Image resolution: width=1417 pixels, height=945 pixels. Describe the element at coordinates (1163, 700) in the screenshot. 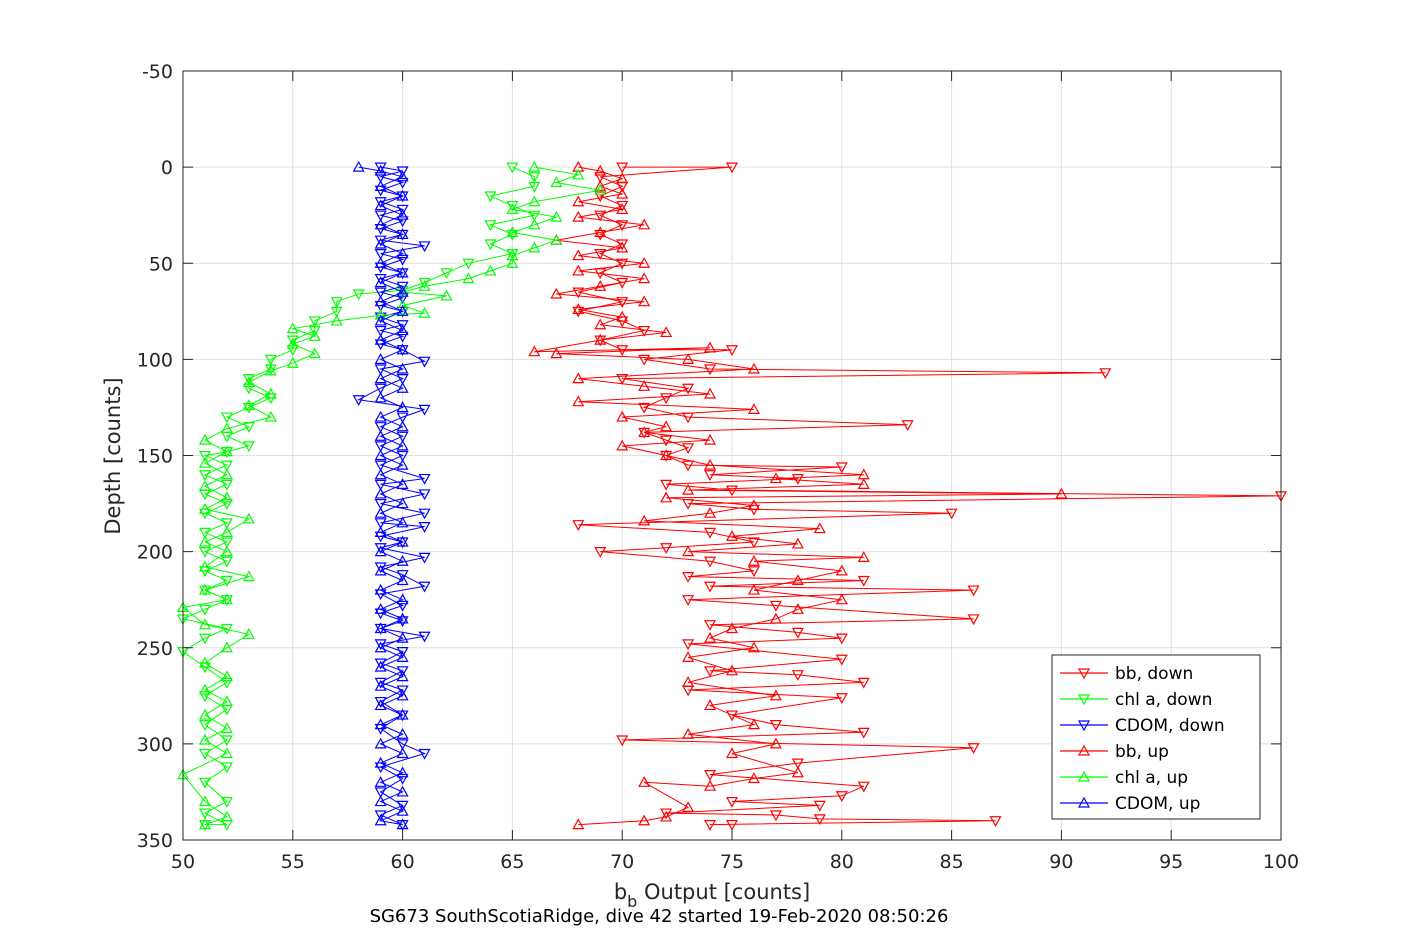

I see `legend-label: chl a, down` at that location.